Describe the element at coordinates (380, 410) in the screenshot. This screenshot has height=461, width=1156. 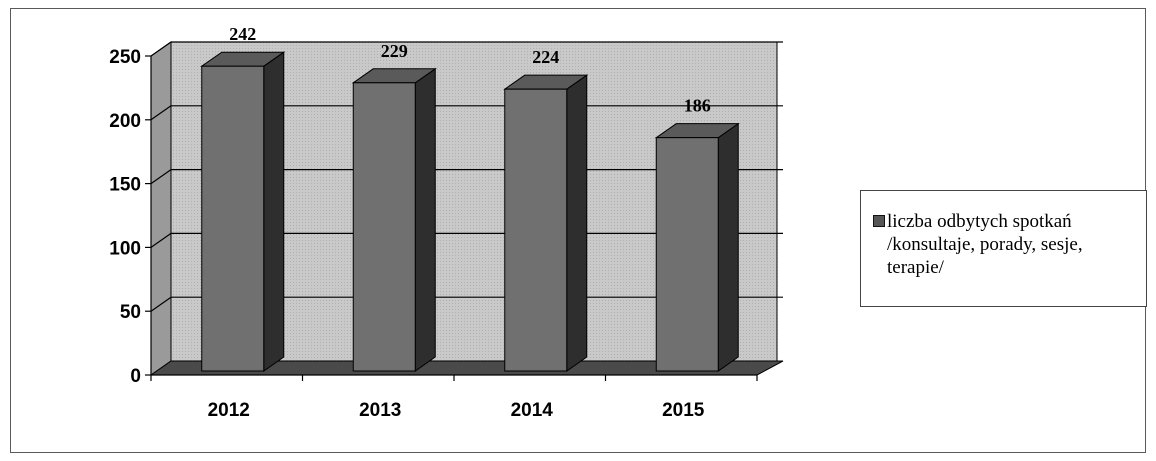
I see `x-tick-label: 2013` at that location.